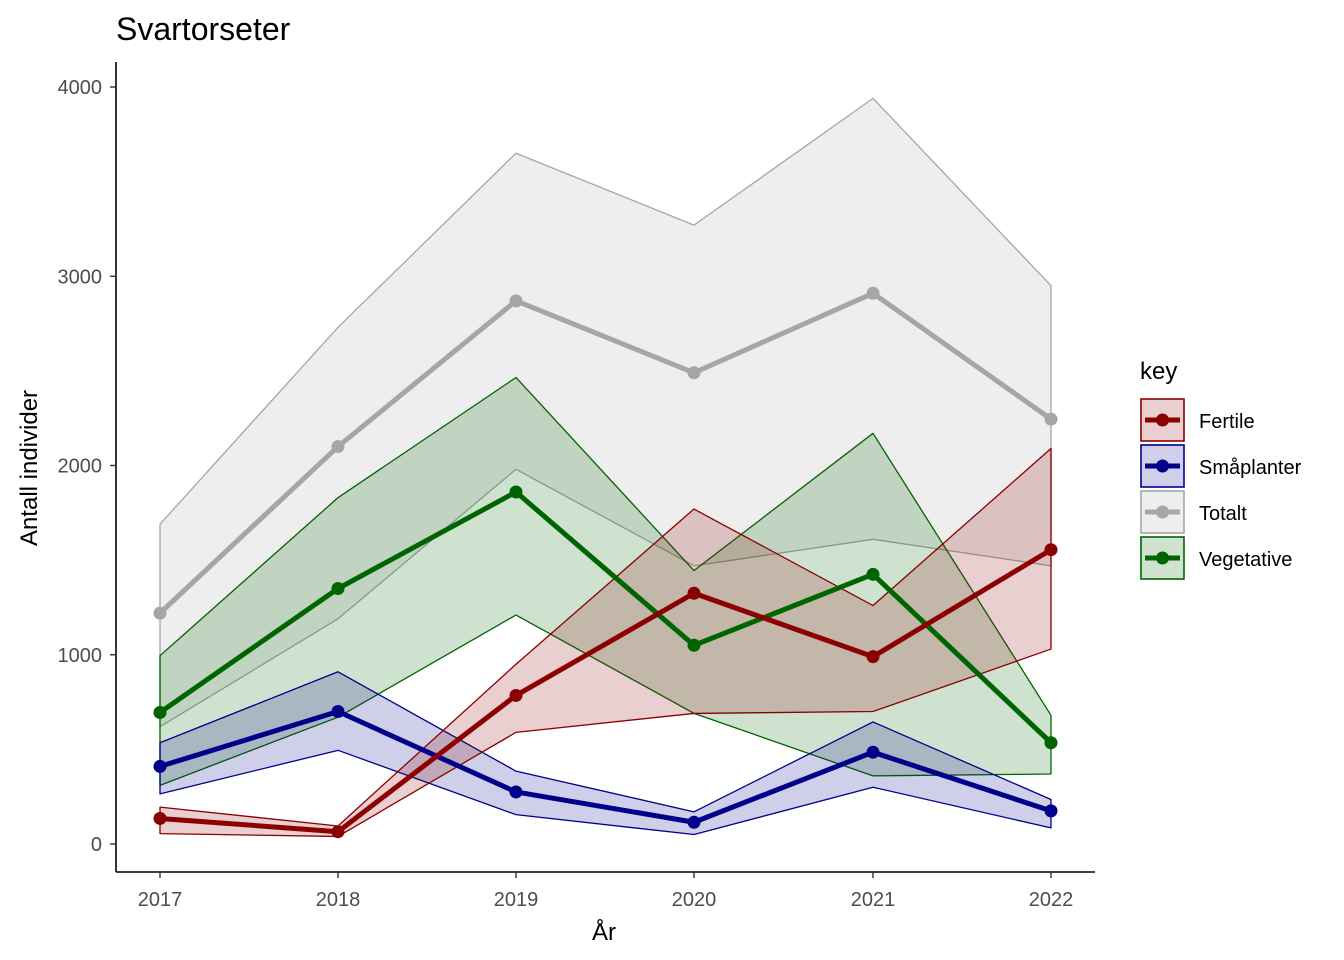 Image resolution: width=1344 pixels, height=960 pixels. I want to click on x-tick-label: 2017, so click(160, 900).